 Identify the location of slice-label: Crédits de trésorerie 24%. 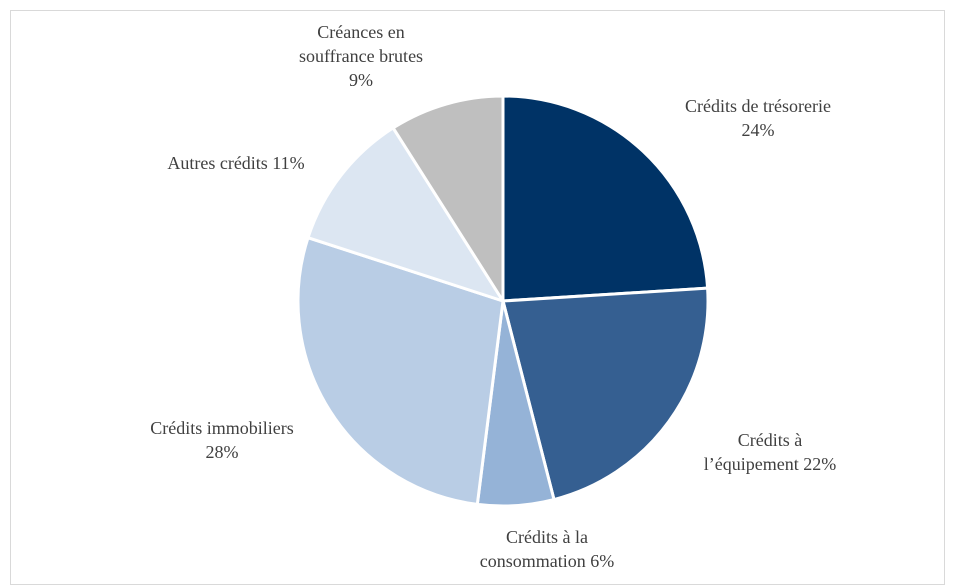
(758, 118).